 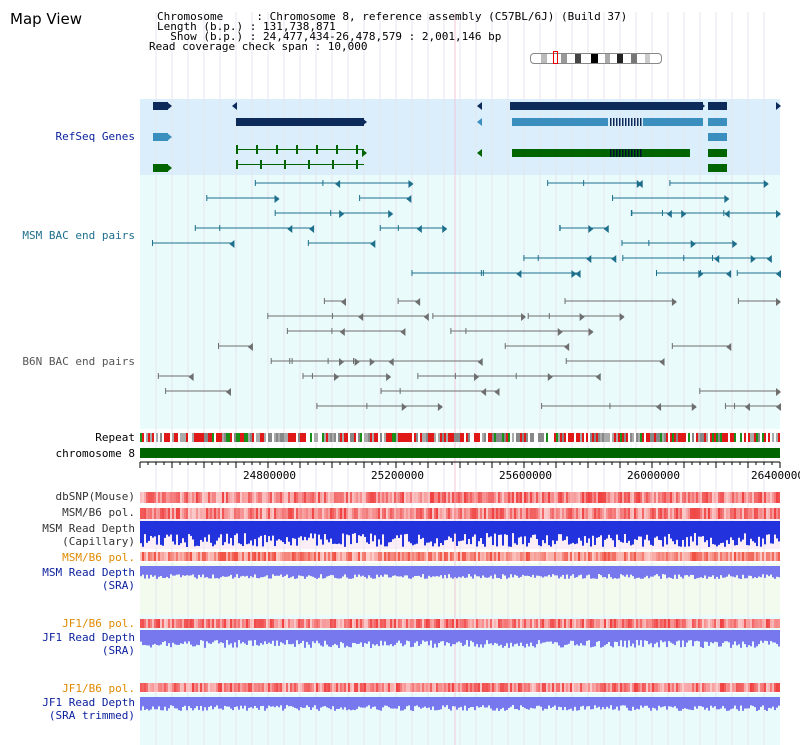 I want to click on chromosome-ideogram, so click(x=596, y=58).